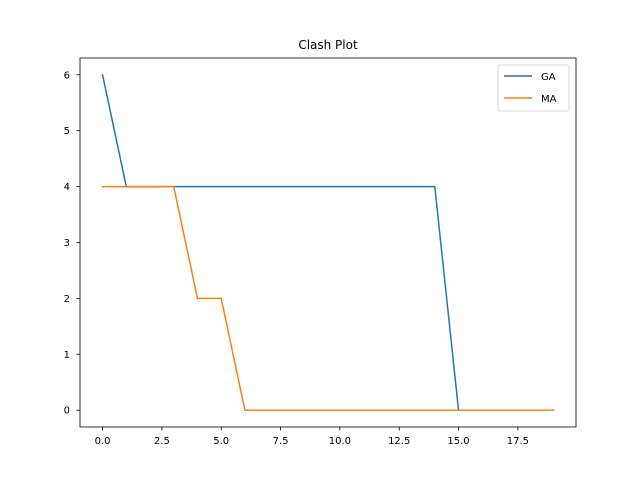 This screenshot has height=480, width=640. Describe the element at coordinates (518, 441) in the screenshot. I see `x-tick-label: 17.5` at that location.